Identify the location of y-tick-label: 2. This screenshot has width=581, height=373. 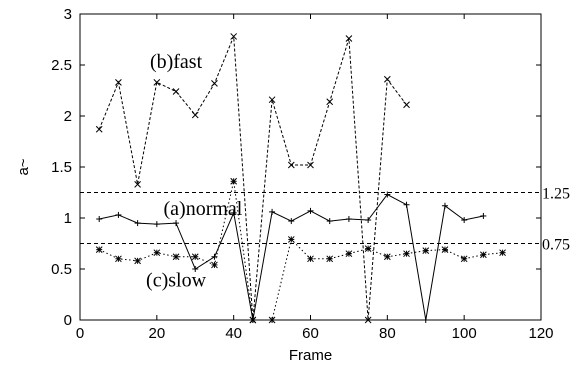
(68, 116).